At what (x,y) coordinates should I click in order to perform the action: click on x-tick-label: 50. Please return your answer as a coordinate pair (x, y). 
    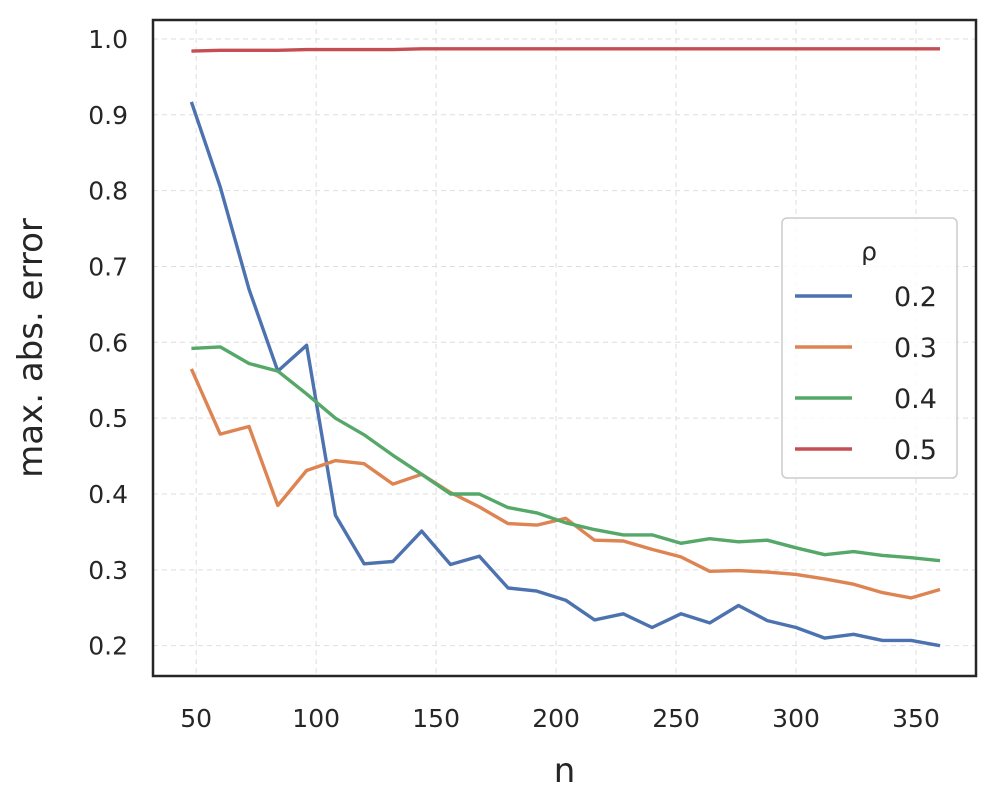
    Looking at the image, I should click on (196, 718).